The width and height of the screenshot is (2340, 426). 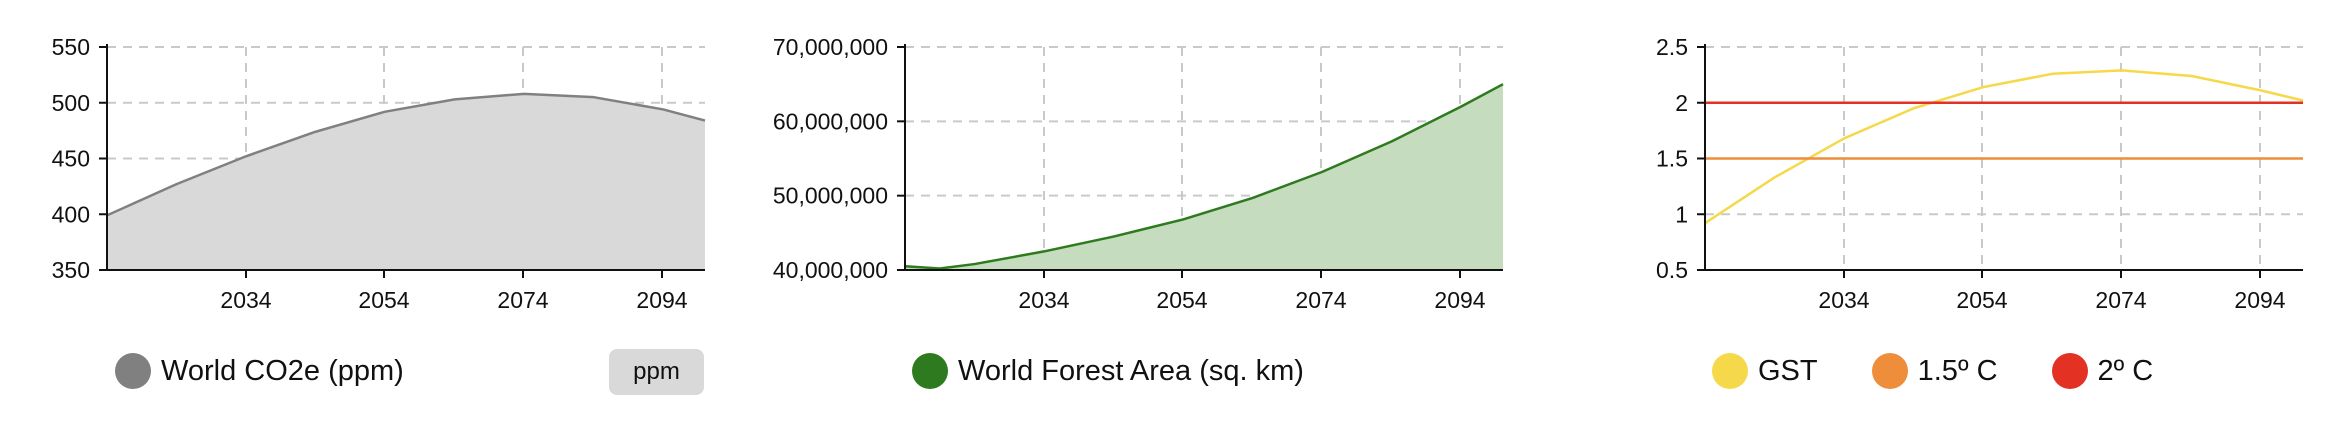 What do you see at coordinates (1889, 371) in the screenshot?
I see `c15-swatch-icon` at bounding box center [1889, 371].